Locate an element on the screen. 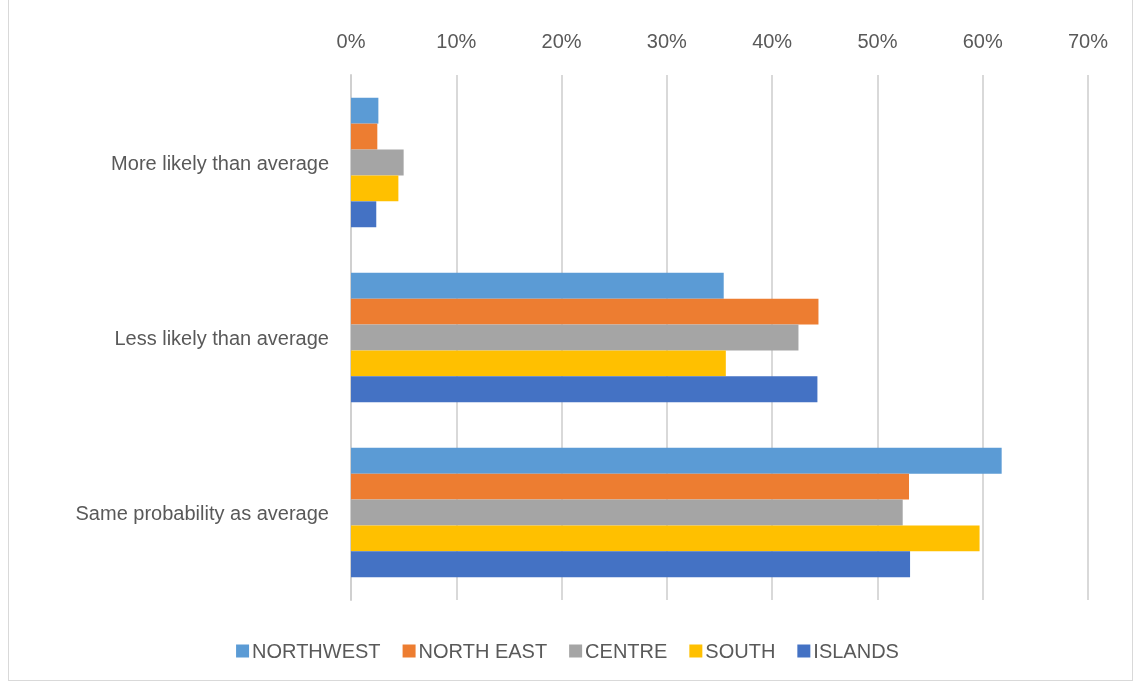 This screenshot has width=1135, height=684. legend-label: SOUTH is located at coordinates (740, 651).